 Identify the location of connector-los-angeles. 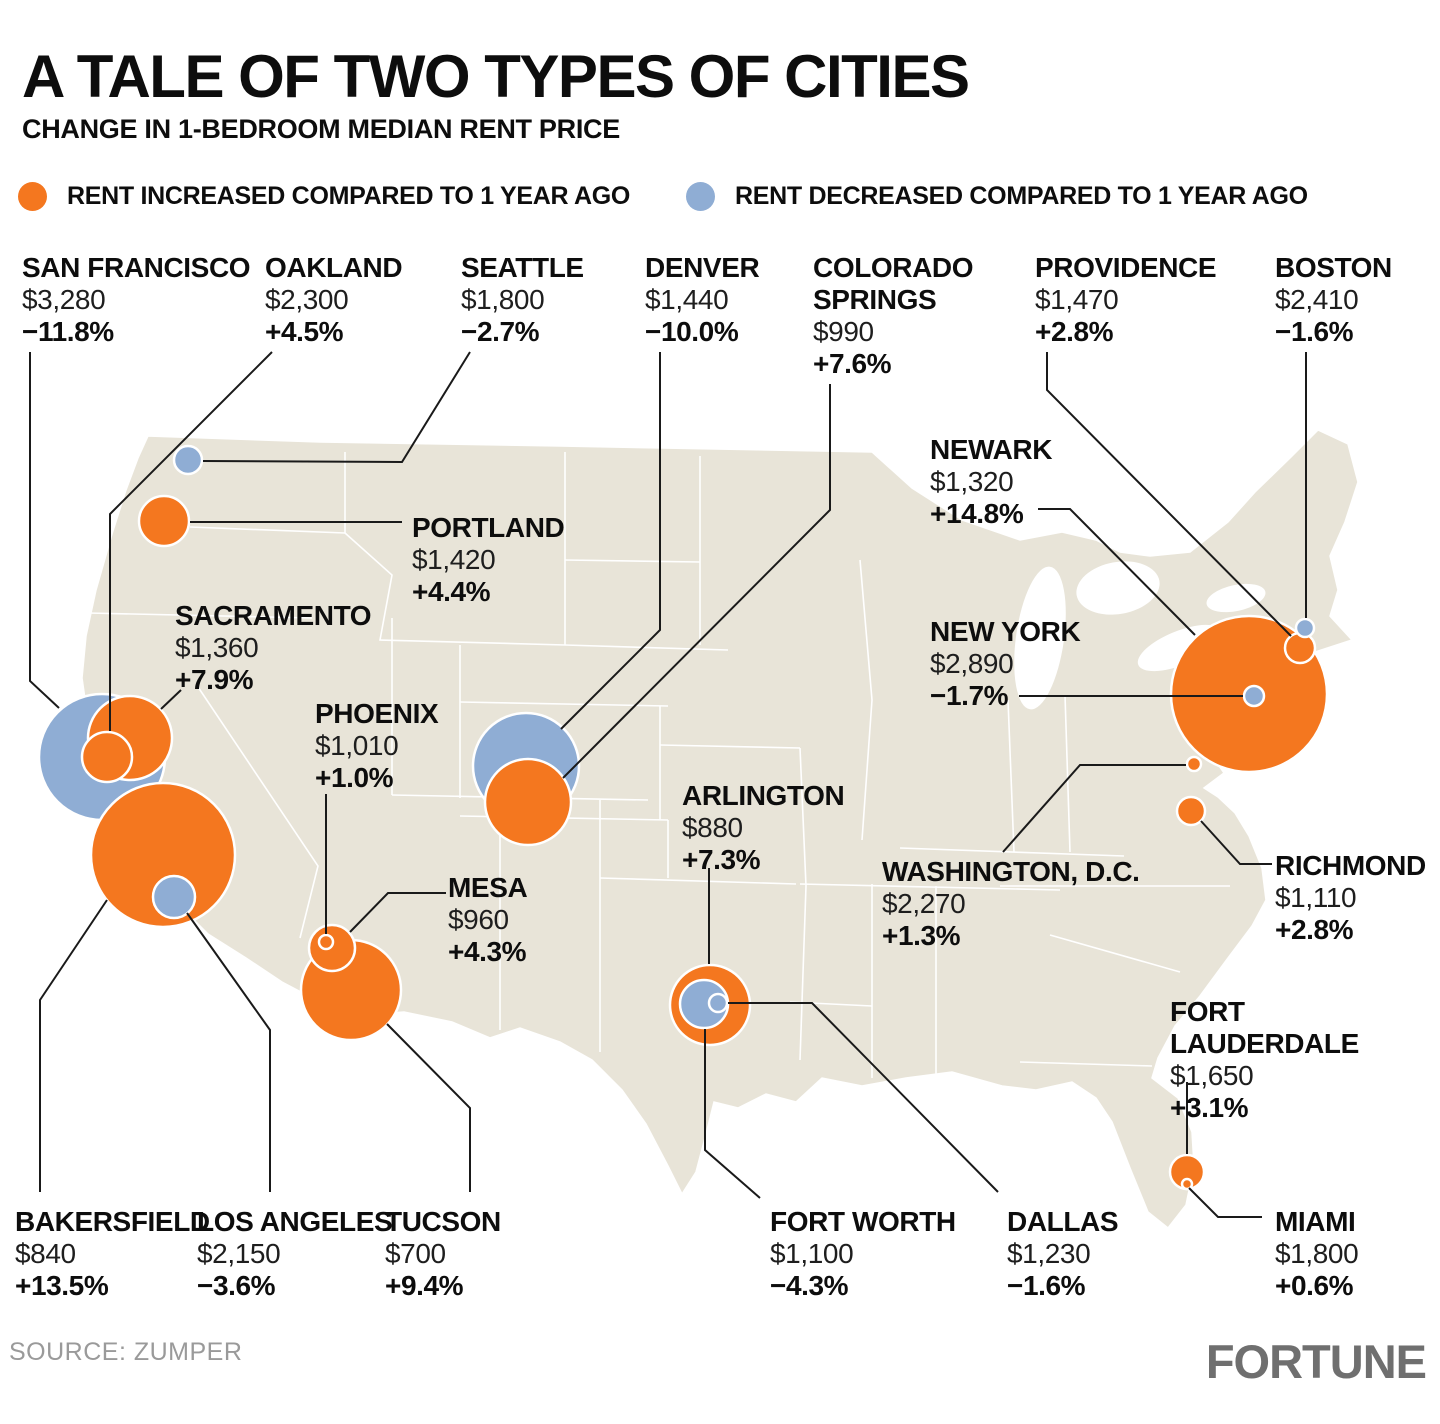
(228, 1052).